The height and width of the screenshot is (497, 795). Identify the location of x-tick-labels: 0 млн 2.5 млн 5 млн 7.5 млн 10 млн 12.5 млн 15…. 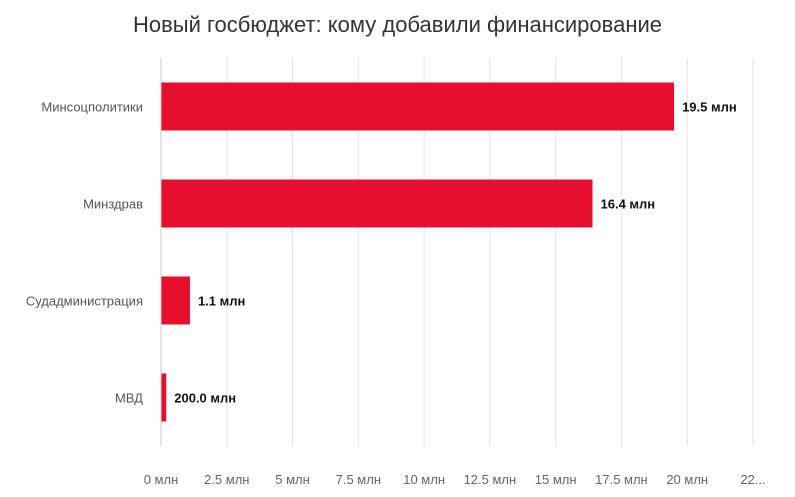
(455, 479).